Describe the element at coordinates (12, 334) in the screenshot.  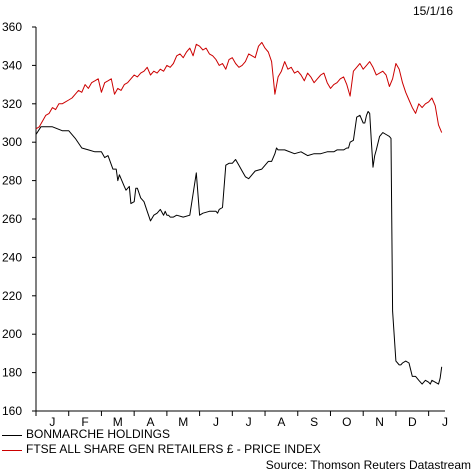
I see `y-tick-label: 200` at that location.